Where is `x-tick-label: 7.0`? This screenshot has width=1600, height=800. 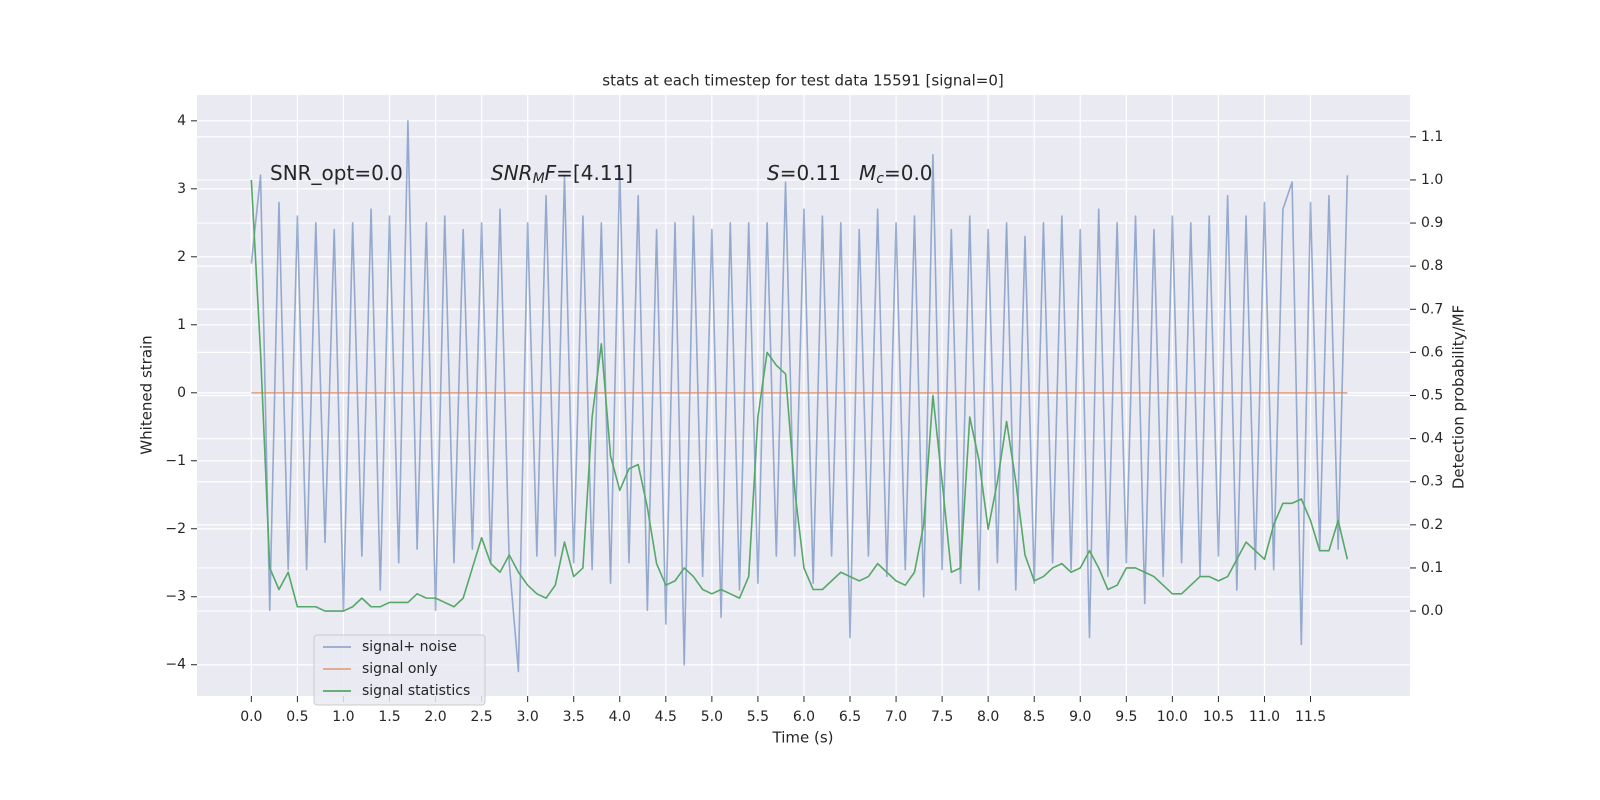 x-tick-label: 7.0 is located at coordinates (896, 717).